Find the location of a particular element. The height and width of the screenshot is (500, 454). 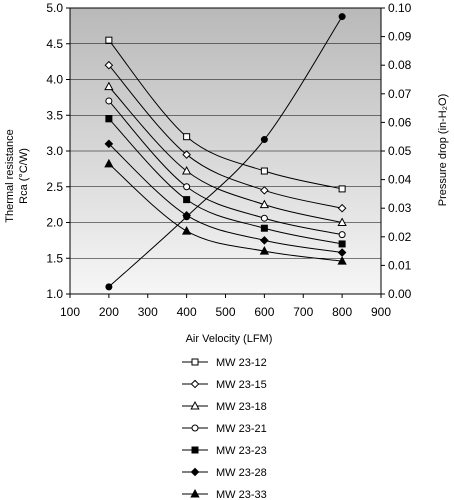

x-axis: 100 200 300 400 500 600 700 800 900 is located at coordinates (225, 306).